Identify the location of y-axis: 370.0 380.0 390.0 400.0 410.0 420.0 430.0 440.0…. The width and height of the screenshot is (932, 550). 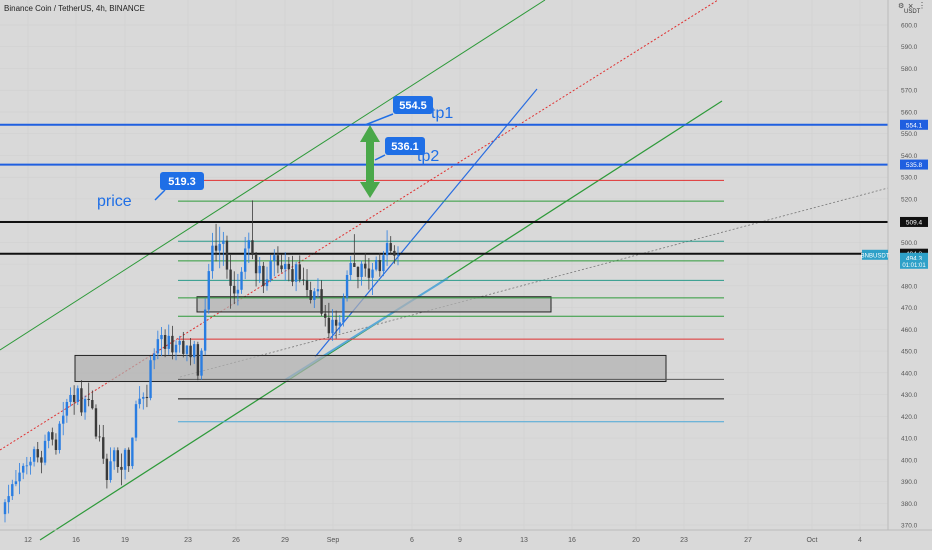
(909, 276).